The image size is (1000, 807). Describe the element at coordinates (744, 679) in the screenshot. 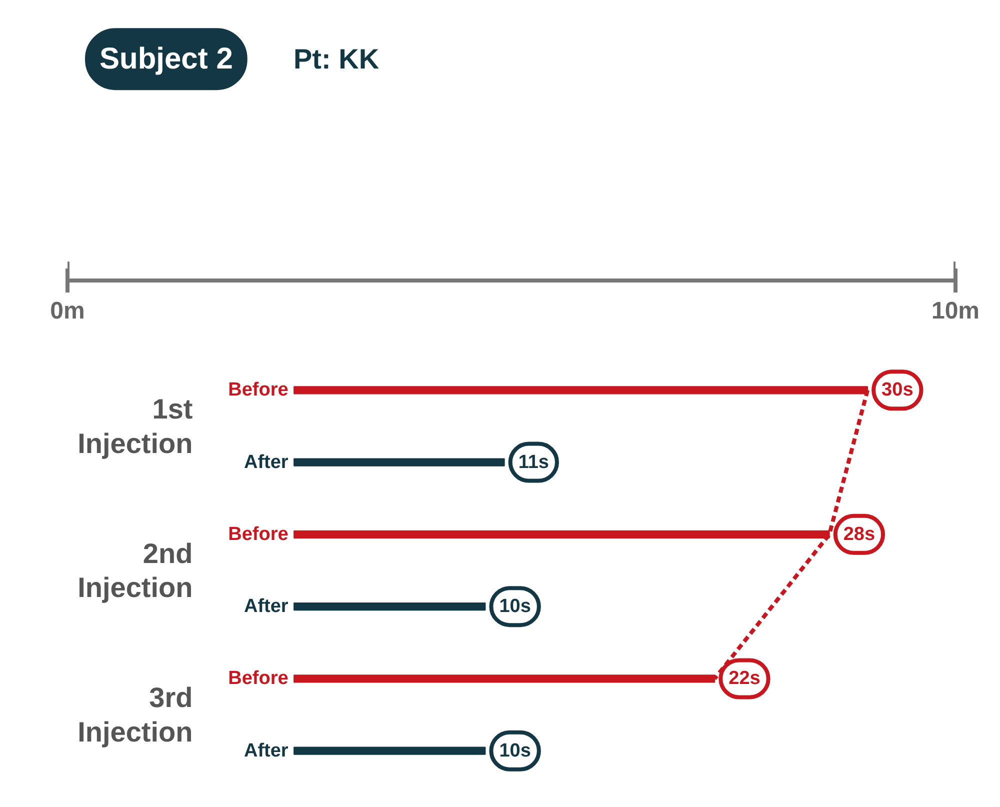

I see `data-label: 22s` at that location.